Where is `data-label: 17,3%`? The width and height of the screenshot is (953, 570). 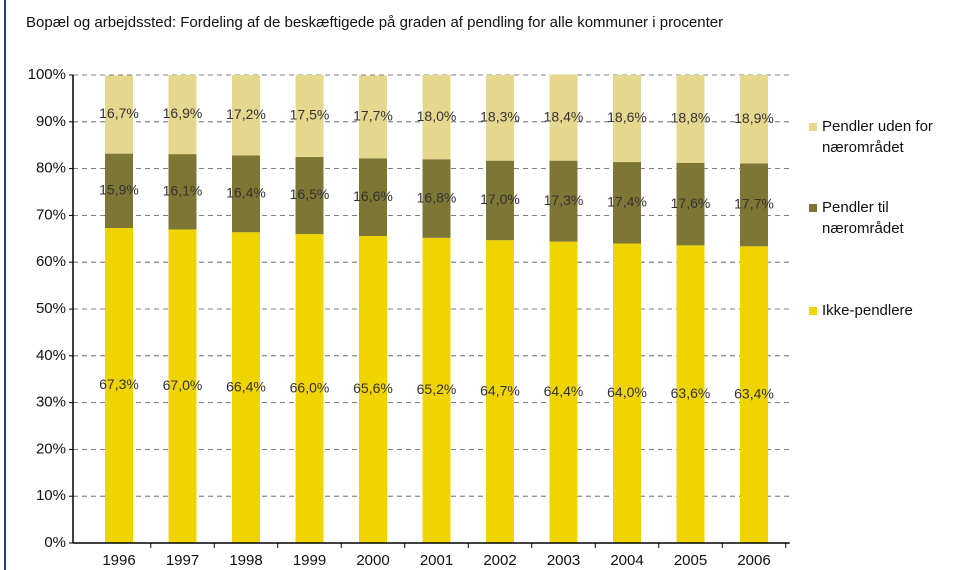 data-label: 17,3% is located at coordinates (564, 200).